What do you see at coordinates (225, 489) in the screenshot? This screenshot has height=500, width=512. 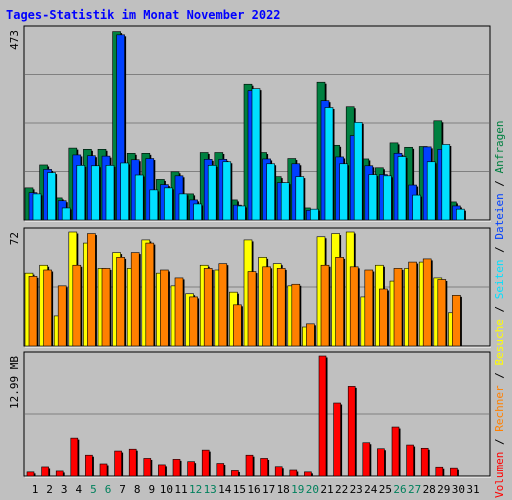 I see `x-tick-label-day-14: 14` at bounding box center [225, 489].